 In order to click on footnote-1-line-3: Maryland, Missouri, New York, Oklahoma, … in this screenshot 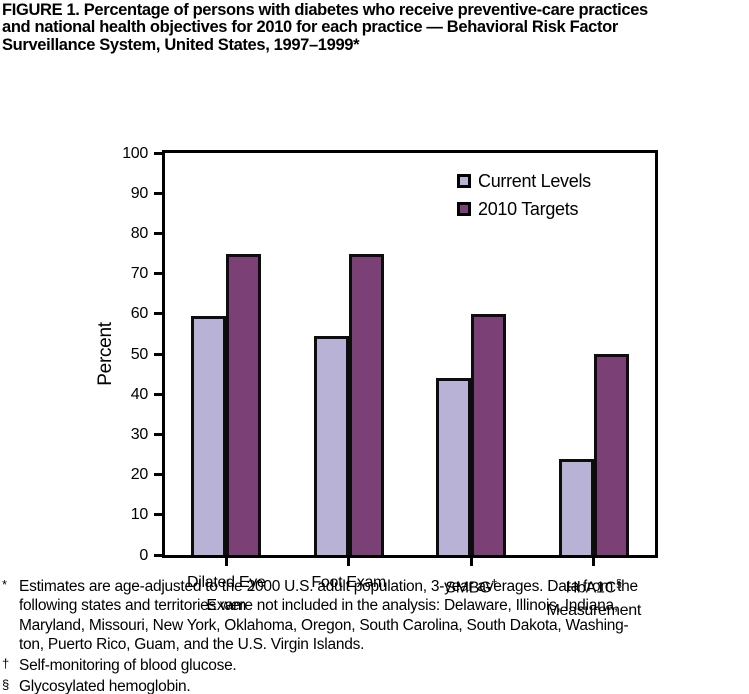, I will do `click(324, 625)`.